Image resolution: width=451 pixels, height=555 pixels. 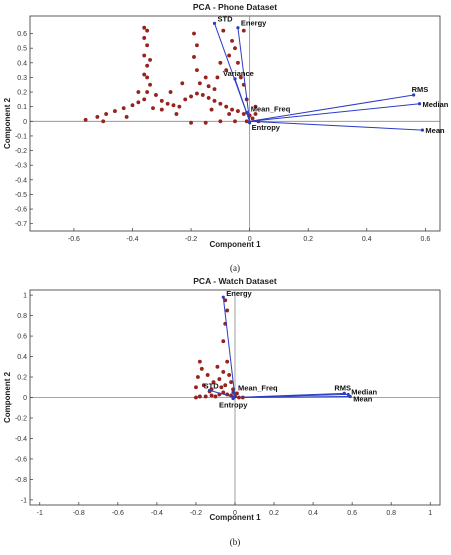 I want to click on x-tick-label: -0.4, so click(x=157, y=513).